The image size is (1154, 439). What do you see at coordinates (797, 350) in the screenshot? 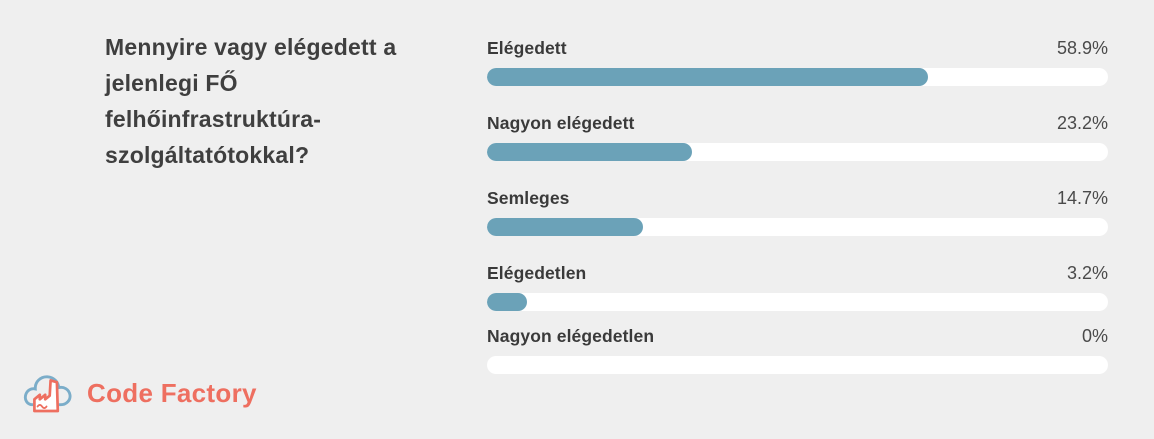
I see `poll-option-row: Nagyon elégedetlen 0%` at bounding box center [797, 350].